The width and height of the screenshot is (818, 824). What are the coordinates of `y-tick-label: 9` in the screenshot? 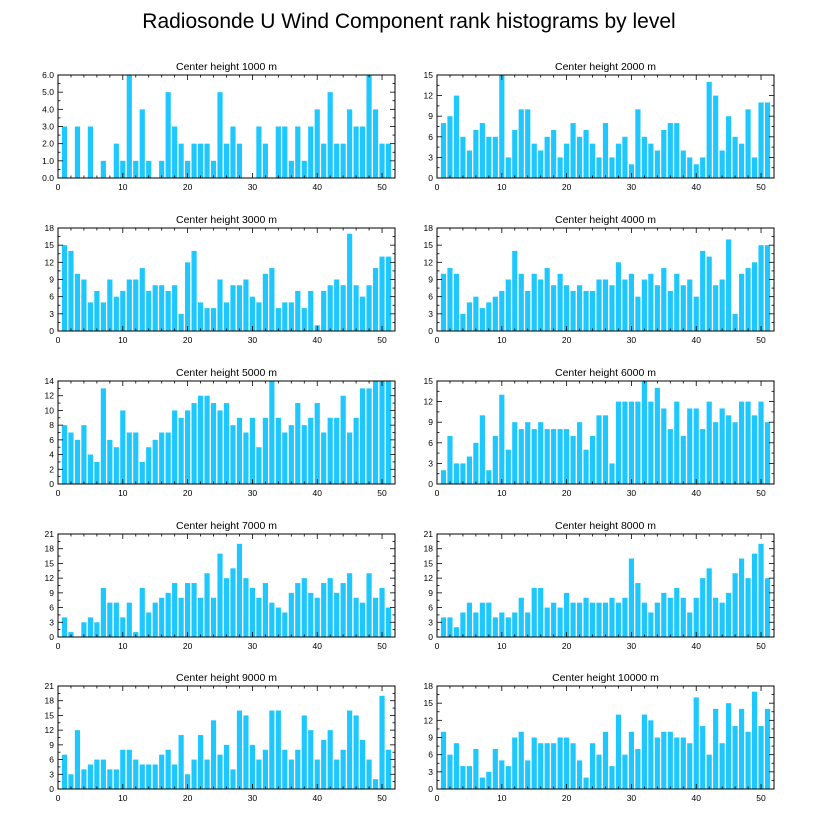 It's located at (430, 116).